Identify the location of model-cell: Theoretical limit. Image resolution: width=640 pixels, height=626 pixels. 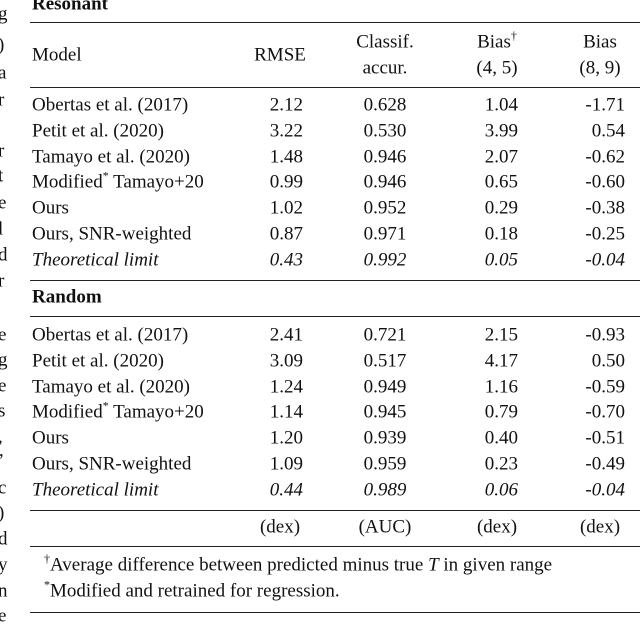
(95, 489).